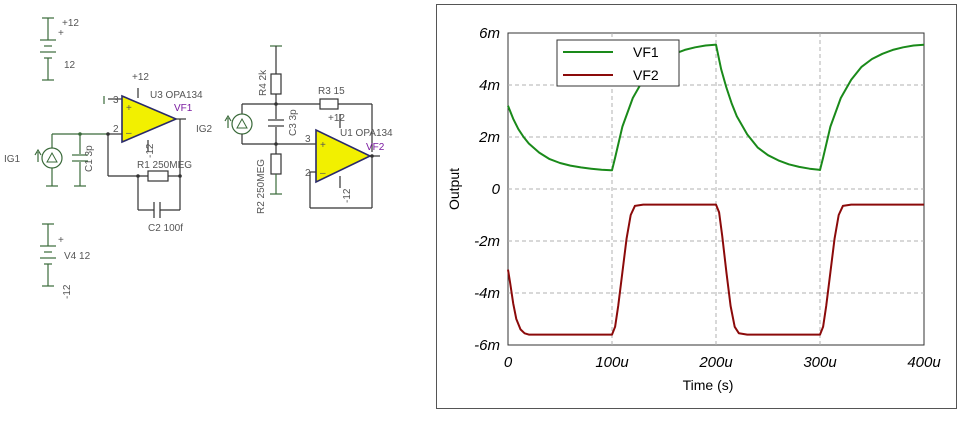 The height and width of the screenshot is (422, 967). Describe the element at coordinates (489, 137) in the screenshot. I see `y-tick-label: 2m` at that location.